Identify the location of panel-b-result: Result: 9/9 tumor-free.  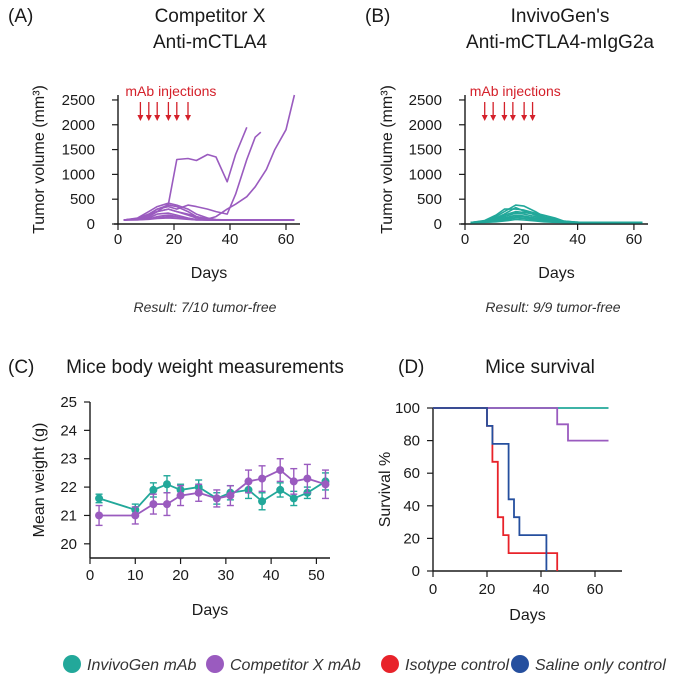
(552, 307).